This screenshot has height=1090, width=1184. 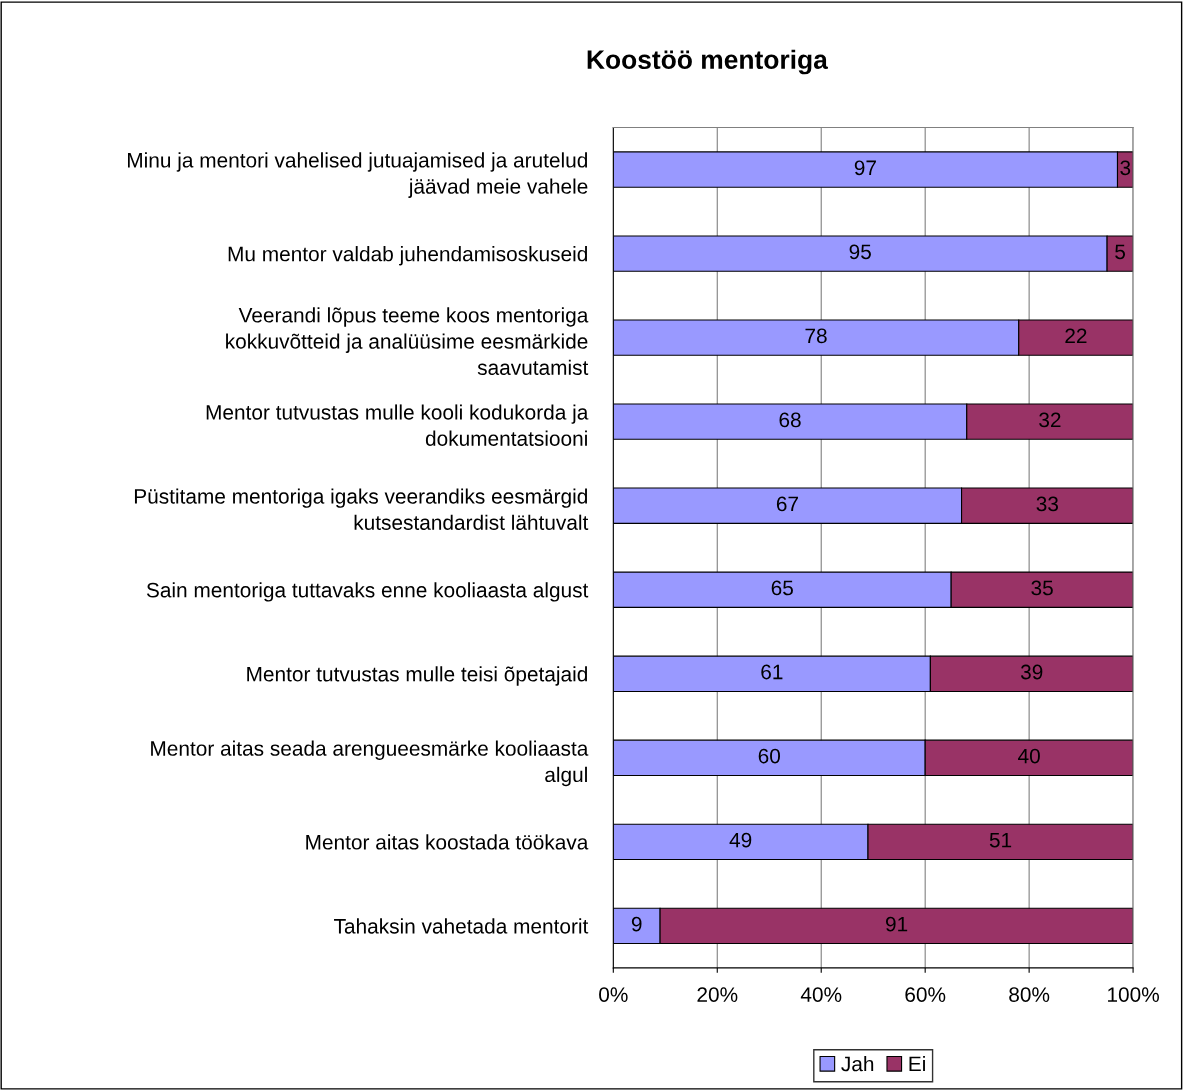 What do you see at coordinates (1031, 672) in the screenshot?
I see `data-label: 39` at bounding box center [1031, 672].